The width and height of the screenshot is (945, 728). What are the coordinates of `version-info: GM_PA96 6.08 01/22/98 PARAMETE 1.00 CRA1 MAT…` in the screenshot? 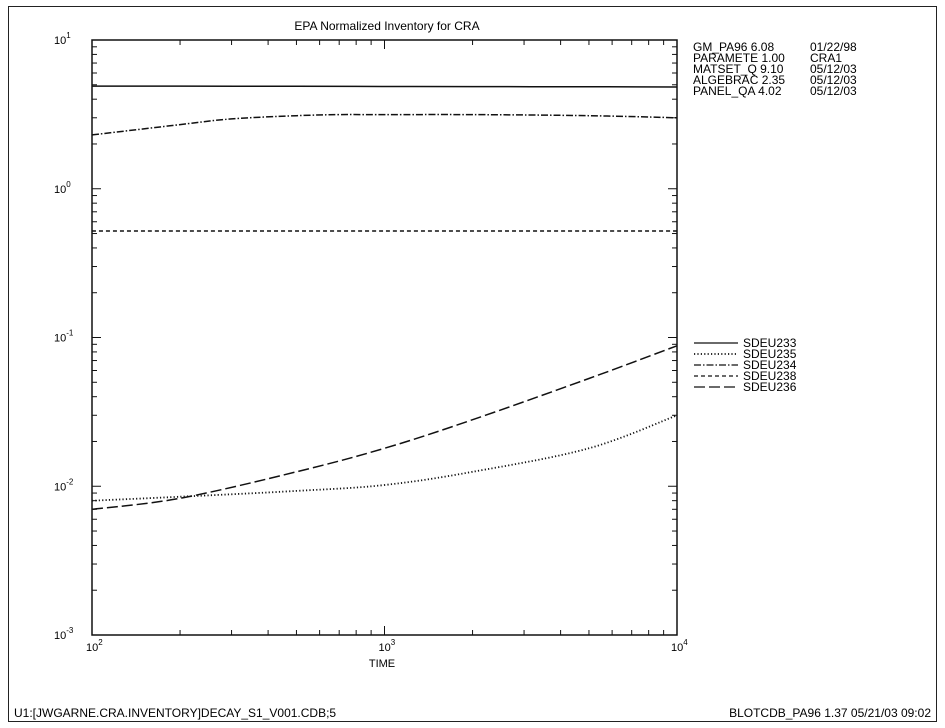 It's located at (775, 69).